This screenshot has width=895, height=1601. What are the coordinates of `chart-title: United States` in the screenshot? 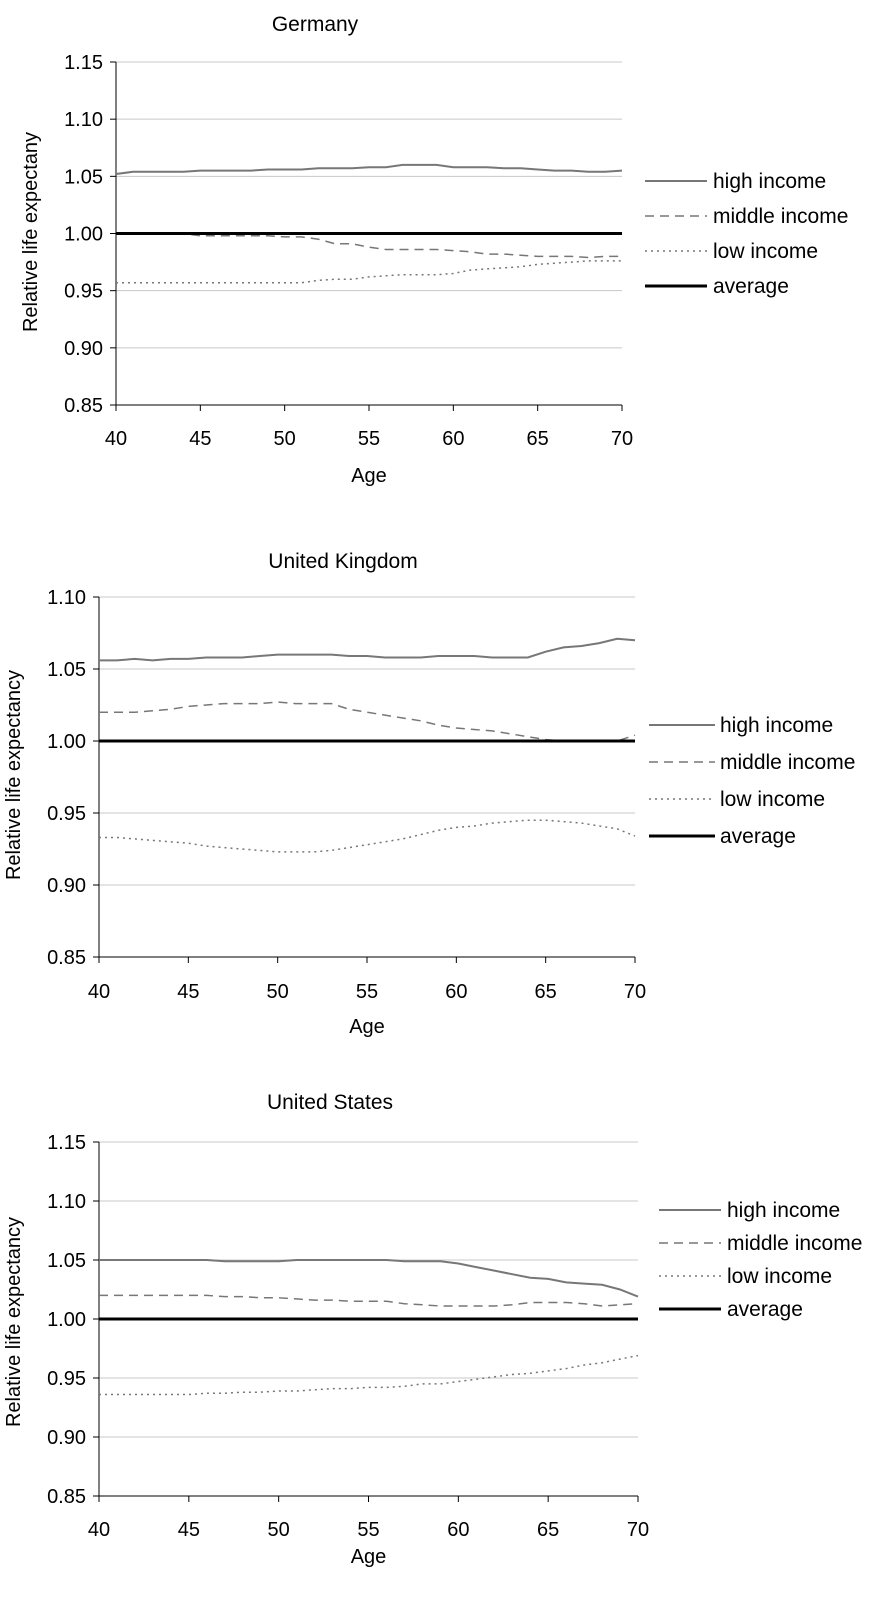 It's located at (330, 1102).